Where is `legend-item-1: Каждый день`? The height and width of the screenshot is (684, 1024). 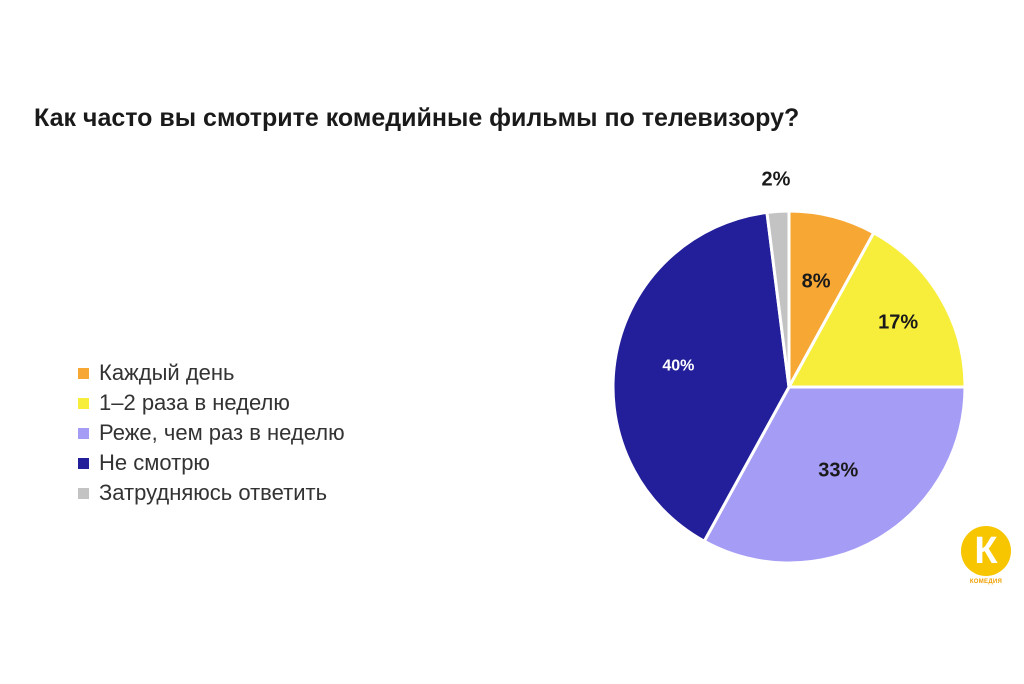 legend-item-1: Каждый день is located at coordinates (211, 373).